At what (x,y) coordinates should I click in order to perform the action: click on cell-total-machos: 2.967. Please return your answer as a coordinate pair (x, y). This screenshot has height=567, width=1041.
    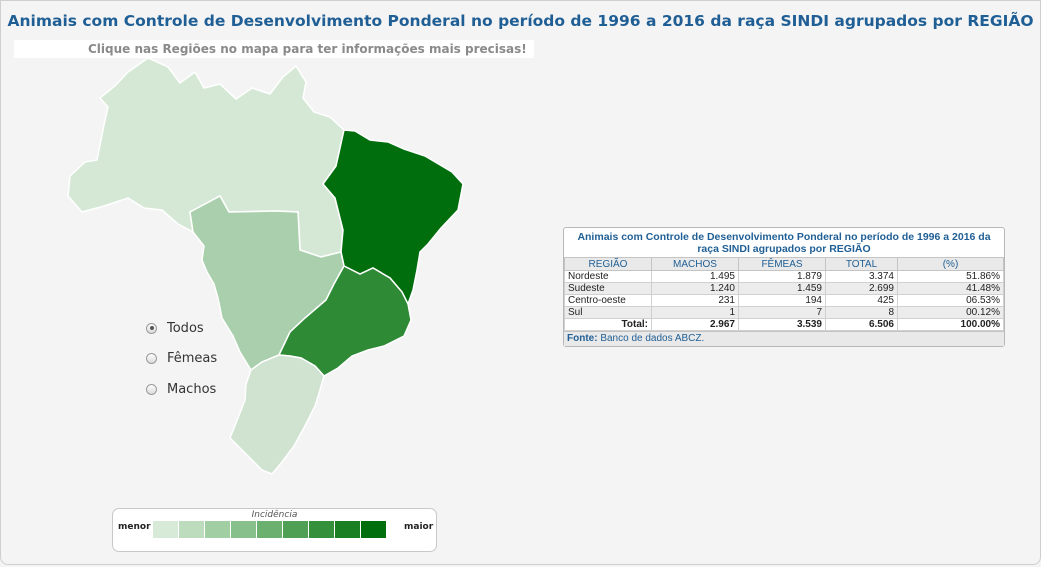
    Looking at the image, I should click on (695, 324).